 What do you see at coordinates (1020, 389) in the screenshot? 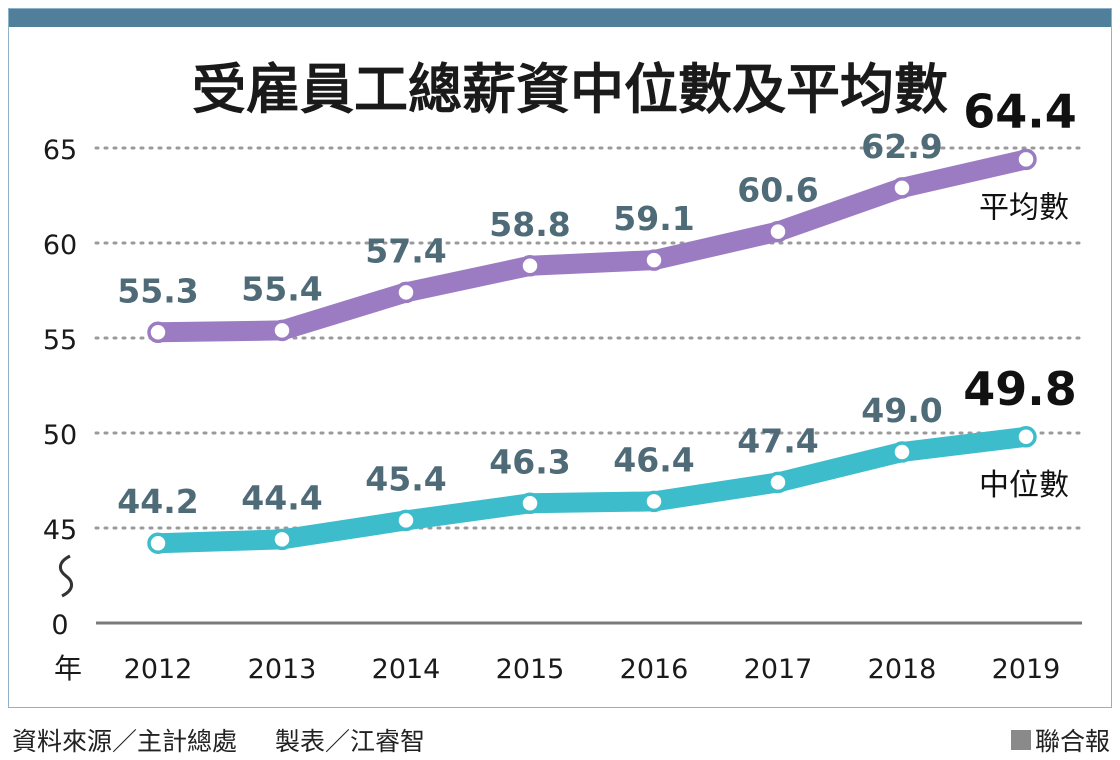
I see `data-label: 49.8` at bounding box center [1020, 389].